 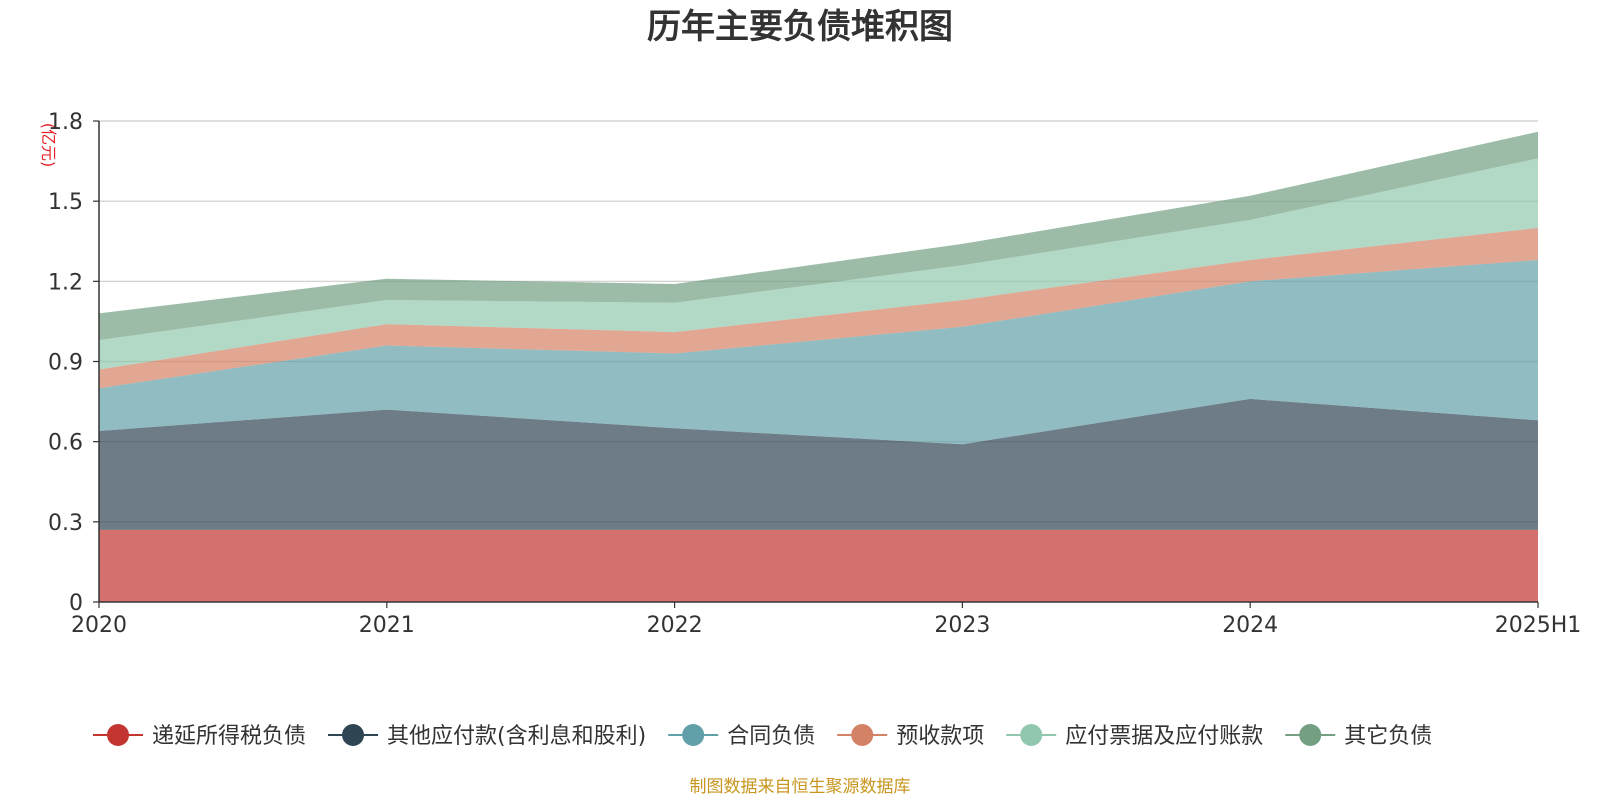 I want to click on x-tick-label: 2025H1, so click(x=1538, y=625).